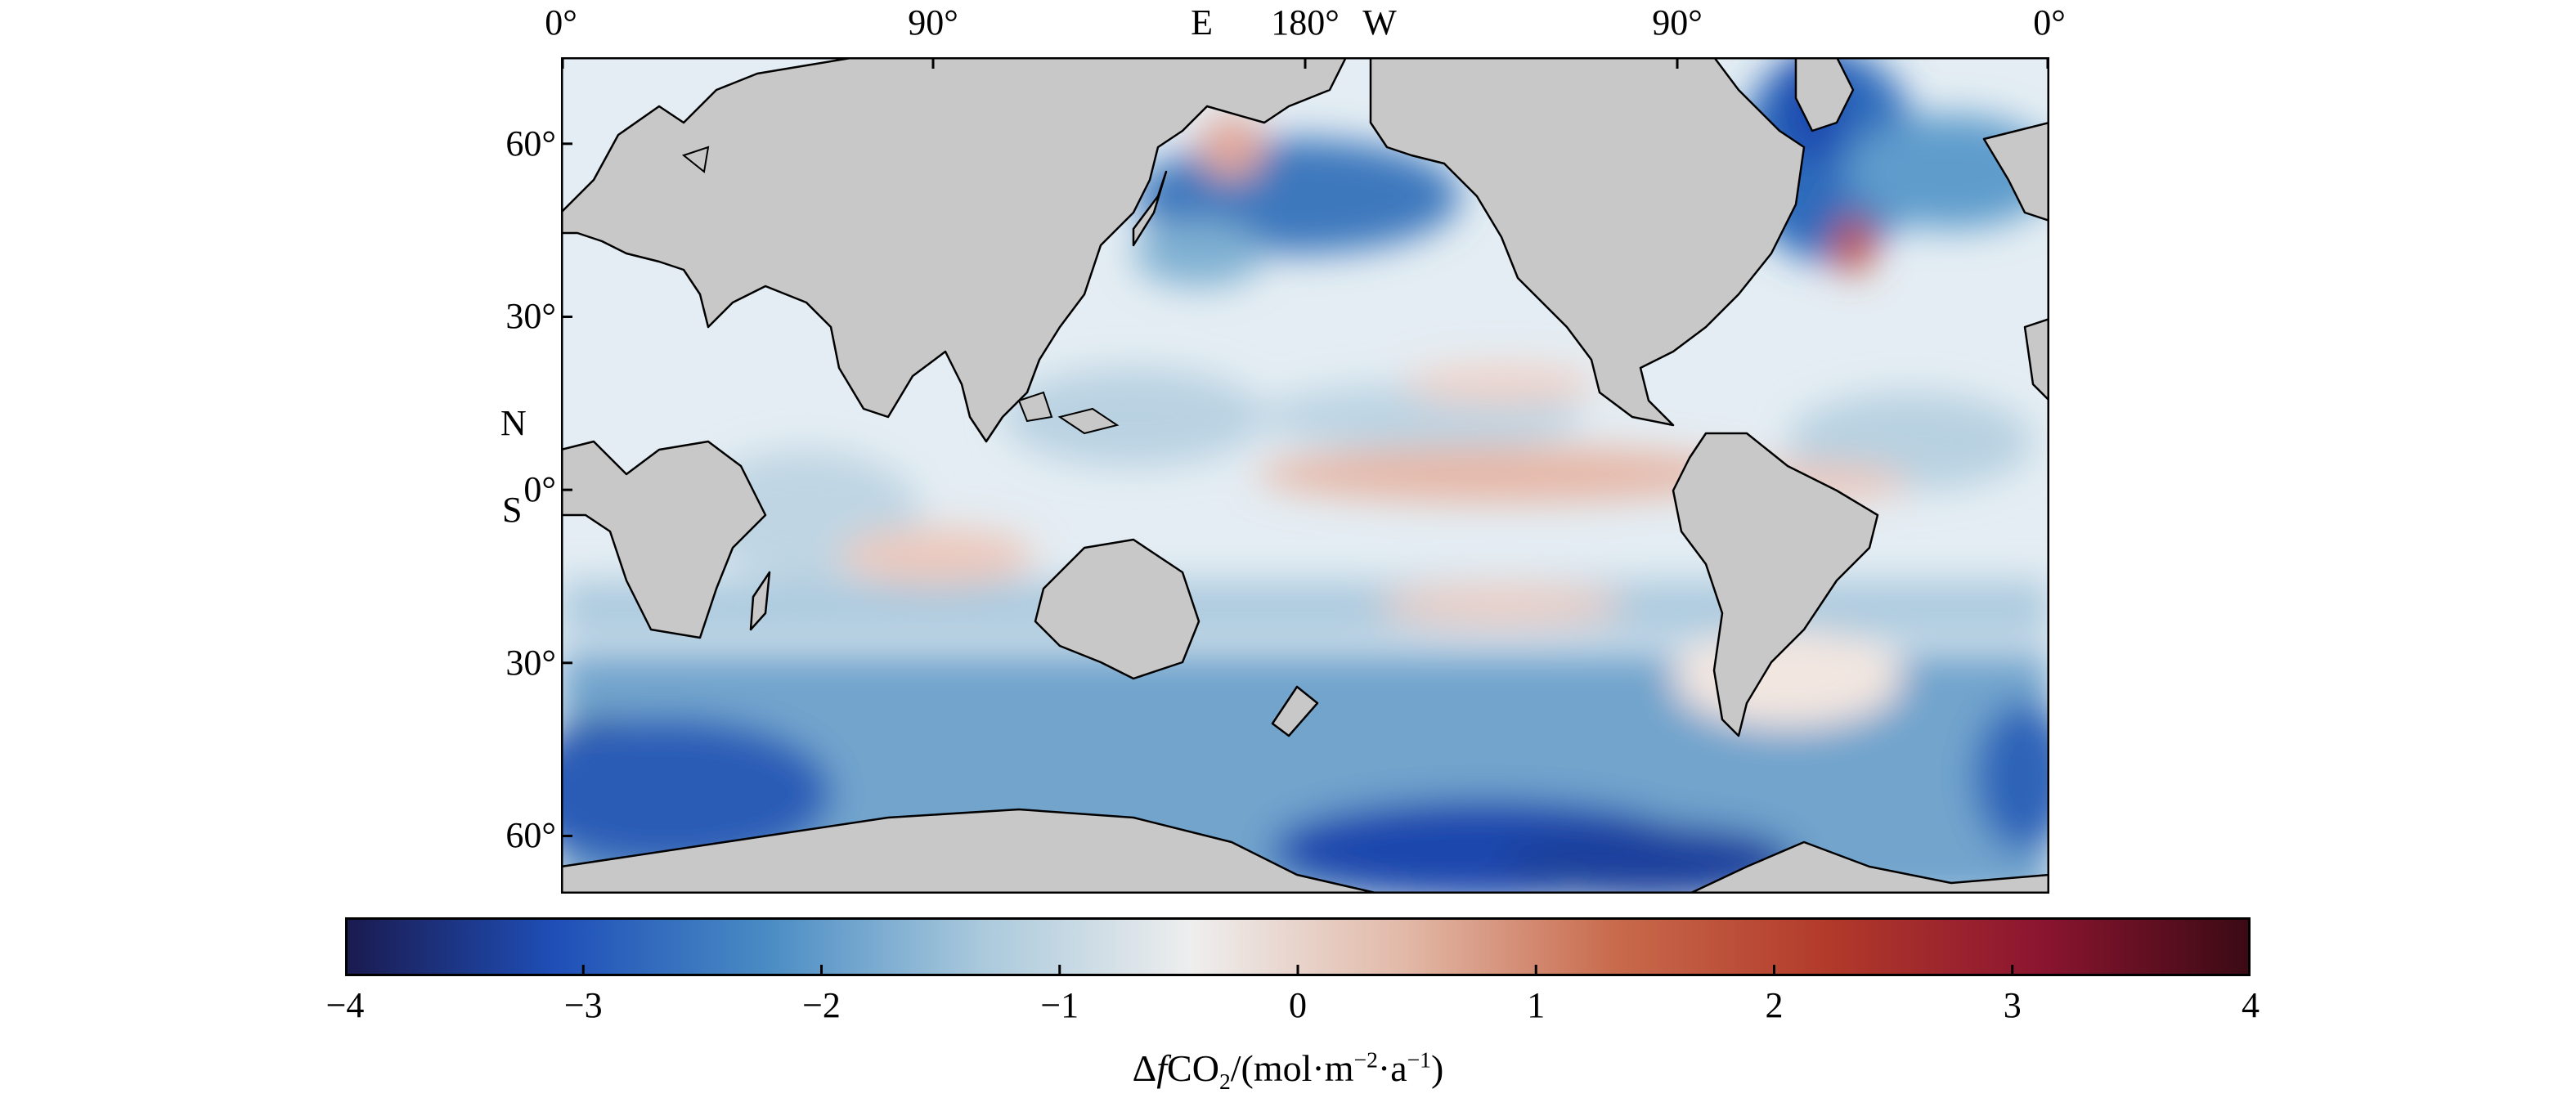  I want to click on colorbar-tick-label: 4, so click(2251, 1005).